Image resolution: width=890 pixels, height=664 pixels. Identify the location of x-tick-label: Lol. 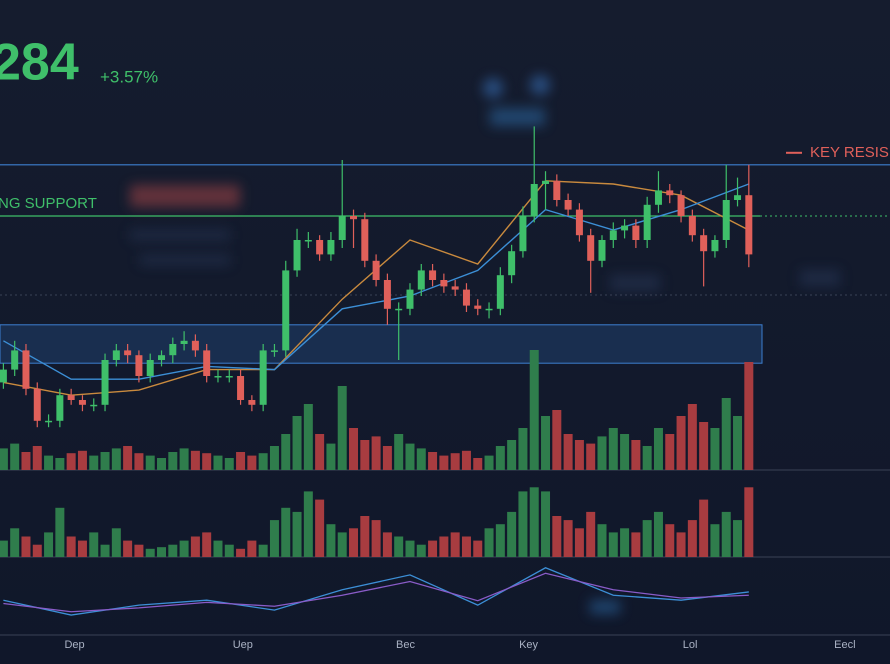
(690, 645).